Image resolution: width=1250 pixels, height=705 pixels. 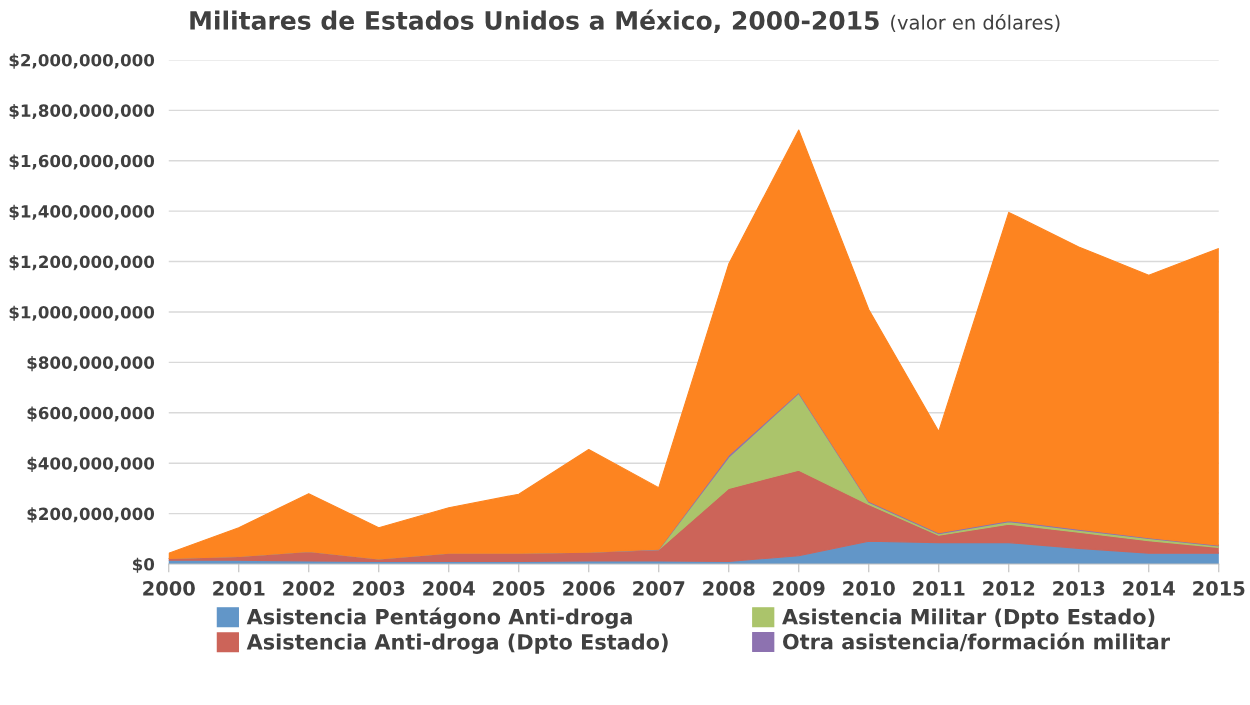 I want to click on x-tick-label: 2015, so click(x=1219, y=588).